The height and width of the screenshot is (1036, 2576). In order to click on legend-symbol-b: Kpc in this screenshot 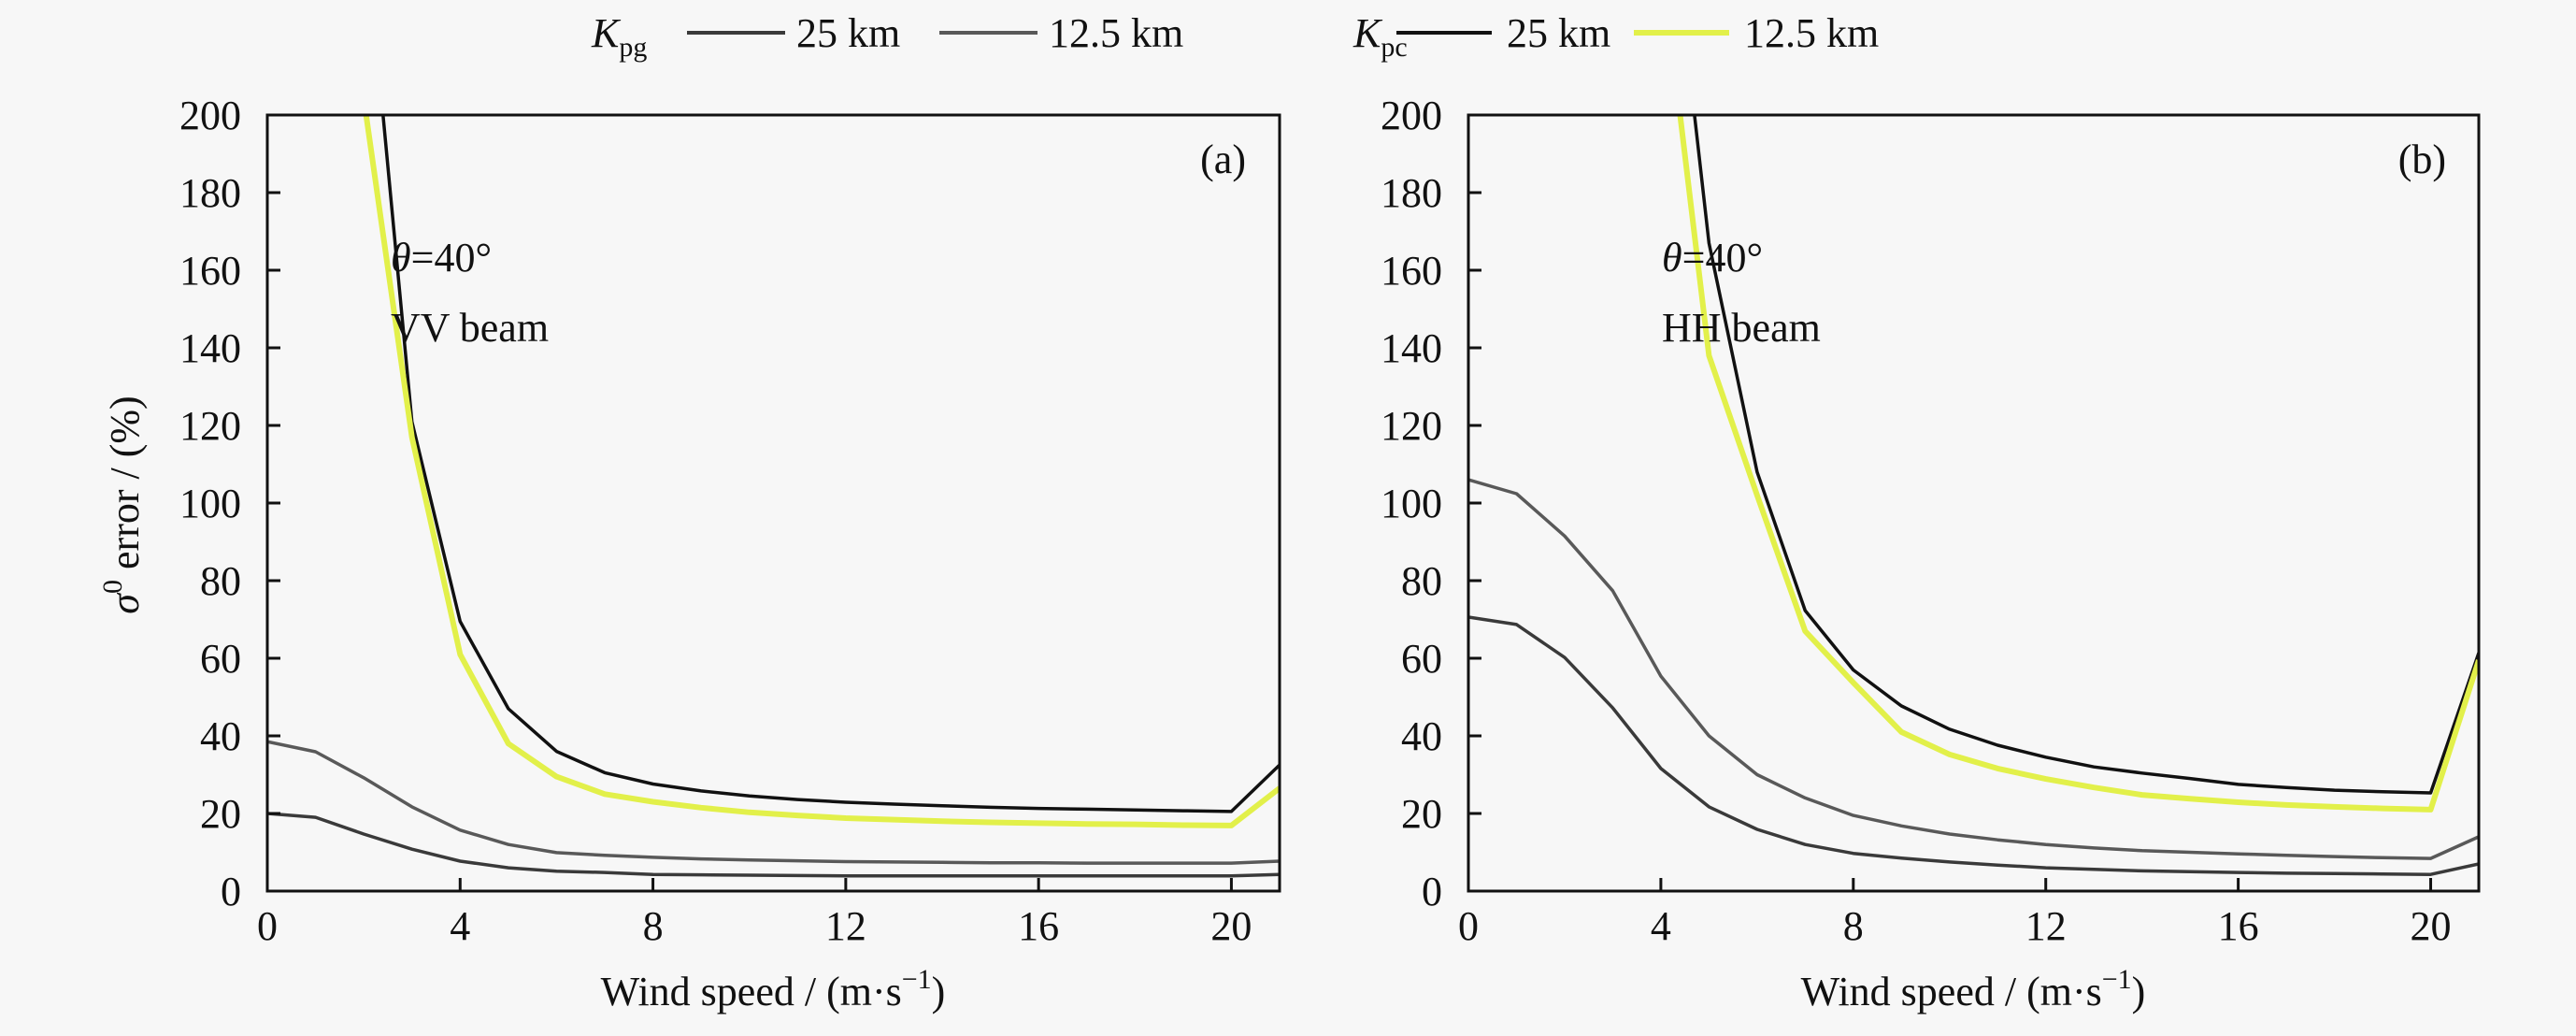, I will do `click(1380, 37)`.